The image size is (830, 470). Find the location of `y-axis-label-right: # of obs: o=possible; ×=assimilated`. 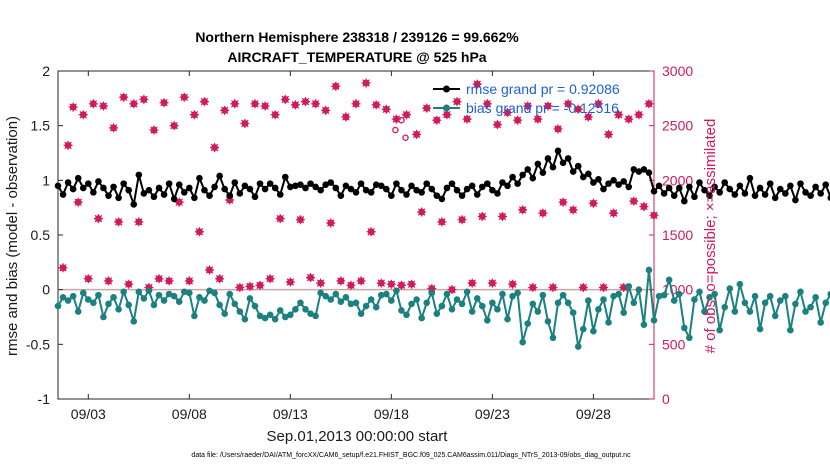

y-axis-label-right: # of obs: o=possible; ×=assimilated is located at coordinates (710, 236).